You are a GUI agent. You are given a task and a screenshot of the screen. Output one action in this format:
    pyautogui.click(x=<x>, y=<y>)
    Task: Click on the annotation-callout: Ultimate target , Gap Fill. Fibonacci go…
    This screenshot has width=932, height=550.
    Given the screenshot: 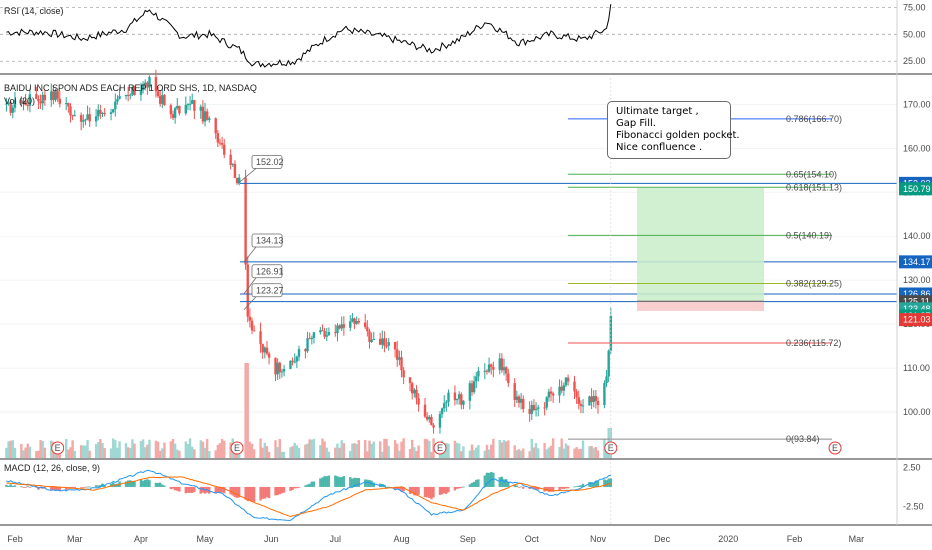 What is the action you would take?
    pyautogui.click(x=673, y=130)
    